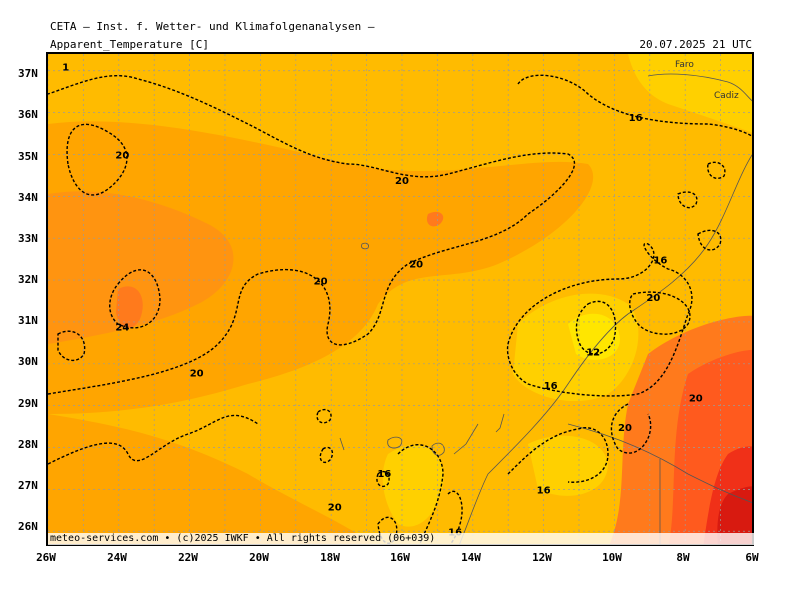  Describe the element at coordinates (716, 170) in the screenshot. I see `contour-20-blob3` at that location.